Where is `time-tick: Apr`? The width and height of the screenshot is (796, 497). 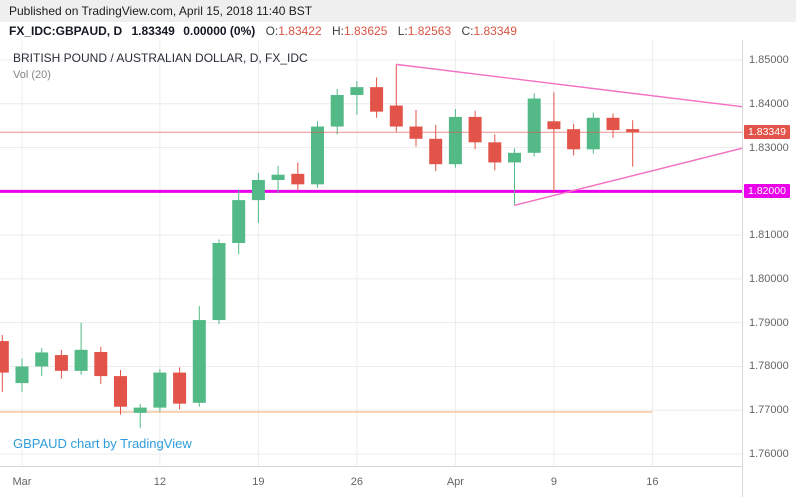
time-tick: Apr is located at coordinates (455, 482).